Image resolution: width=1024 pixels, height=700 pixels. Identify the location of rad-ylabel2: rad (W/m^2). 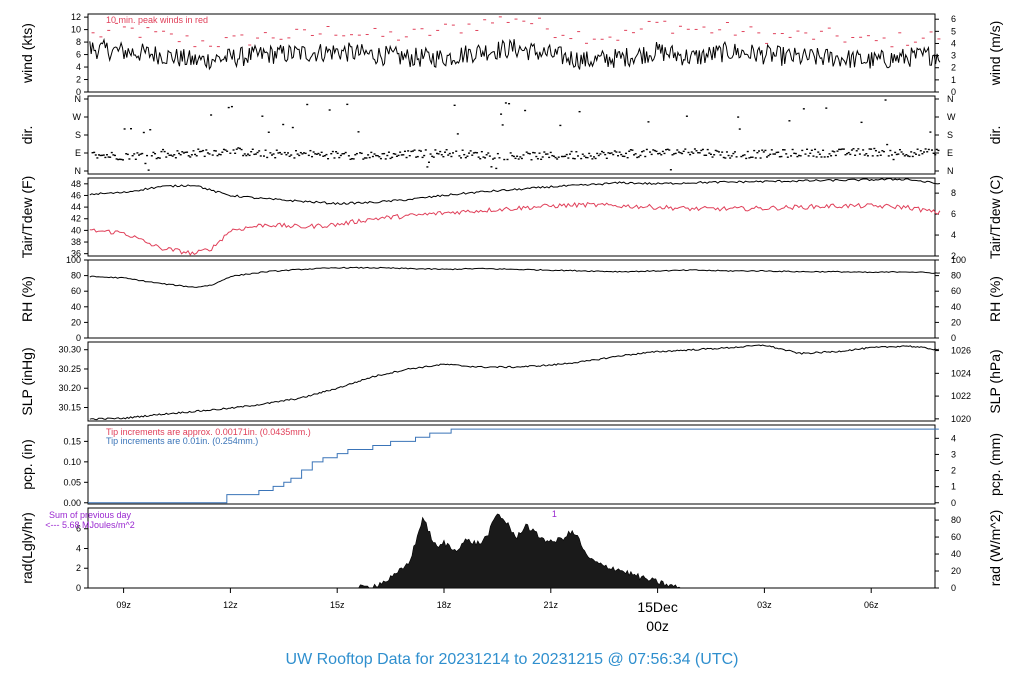
(995, 548).